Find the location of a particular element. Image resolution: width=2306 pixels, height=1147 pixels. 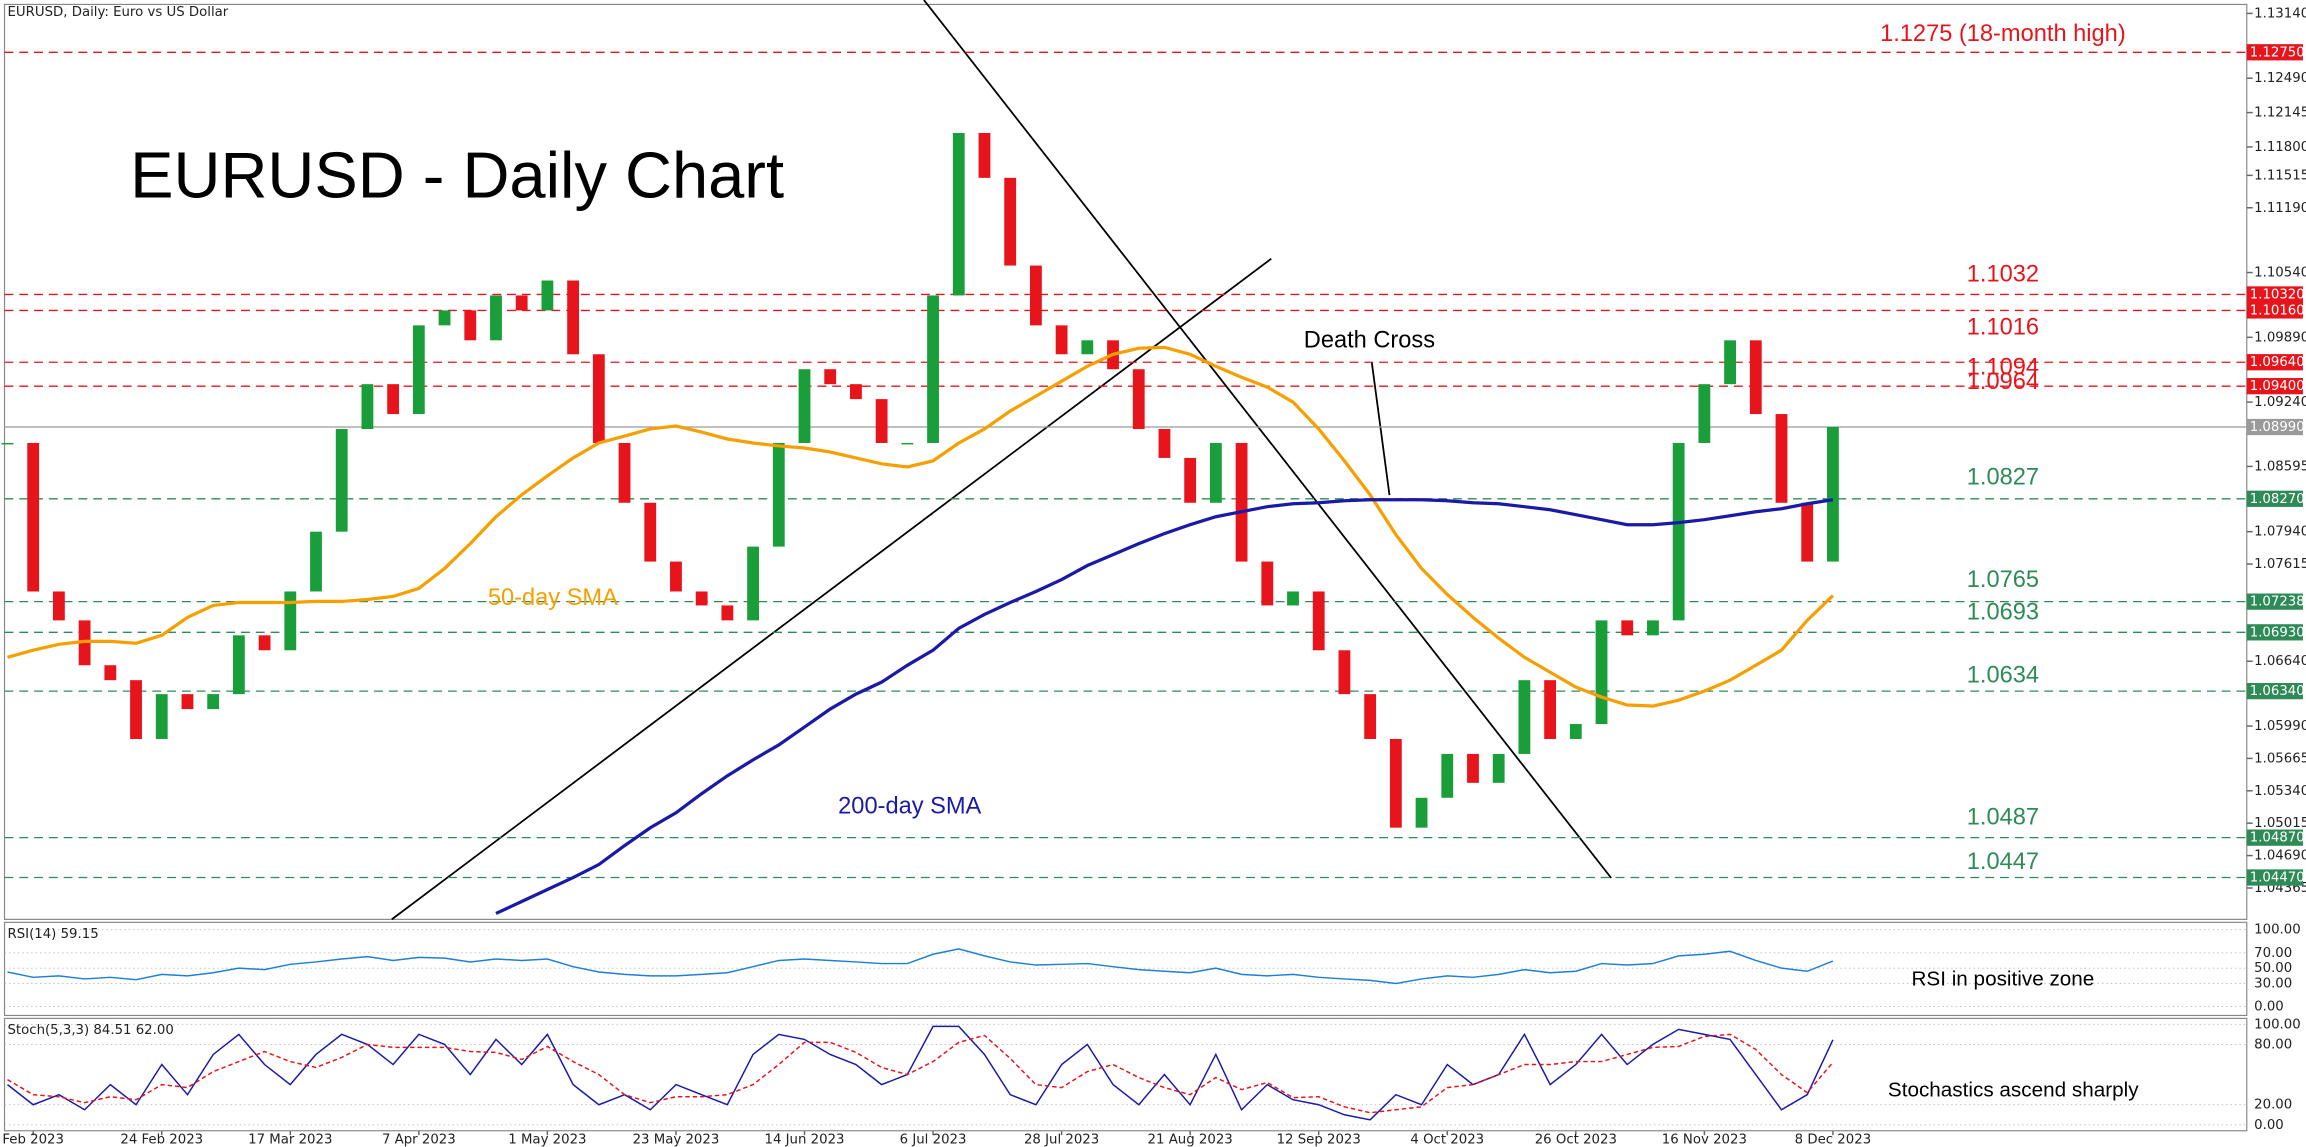

y-tick-label: 20.00 is located at coordinates (2273, 1105).